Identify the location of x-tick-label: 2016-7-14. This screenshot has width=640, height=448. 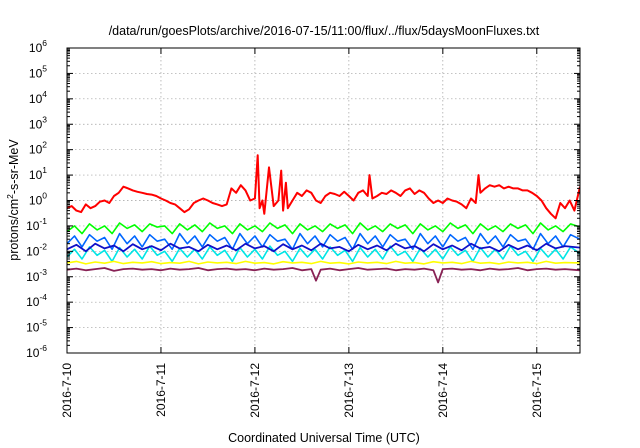
(443, 390).